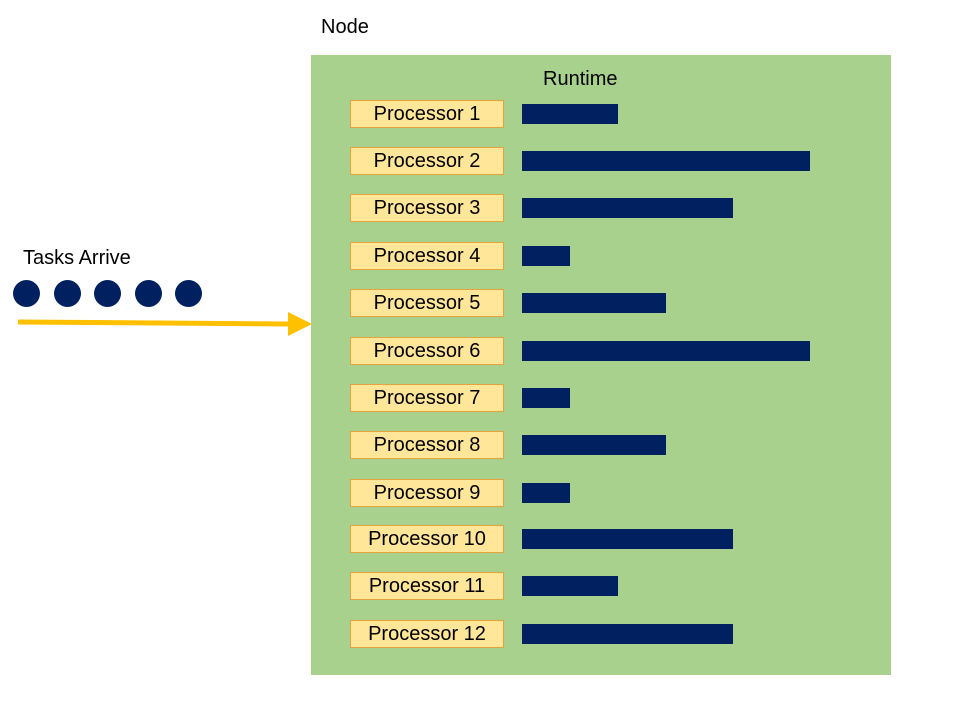 This screenshot has width=960, height=720. What do you see at coordinates (580, 79) in the screenshot?
I see `runtime-label: Runtime` at bounding box center [580, 79].